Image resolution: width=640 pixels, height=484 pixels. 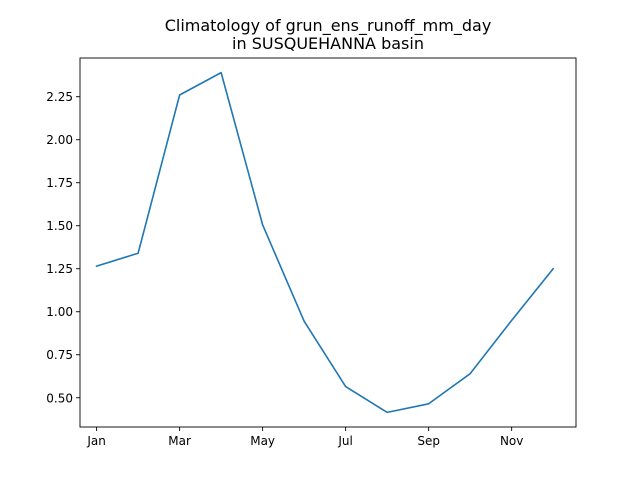 I want to click on y-tick-label-0: 0.50, so click(x=59, y=398).